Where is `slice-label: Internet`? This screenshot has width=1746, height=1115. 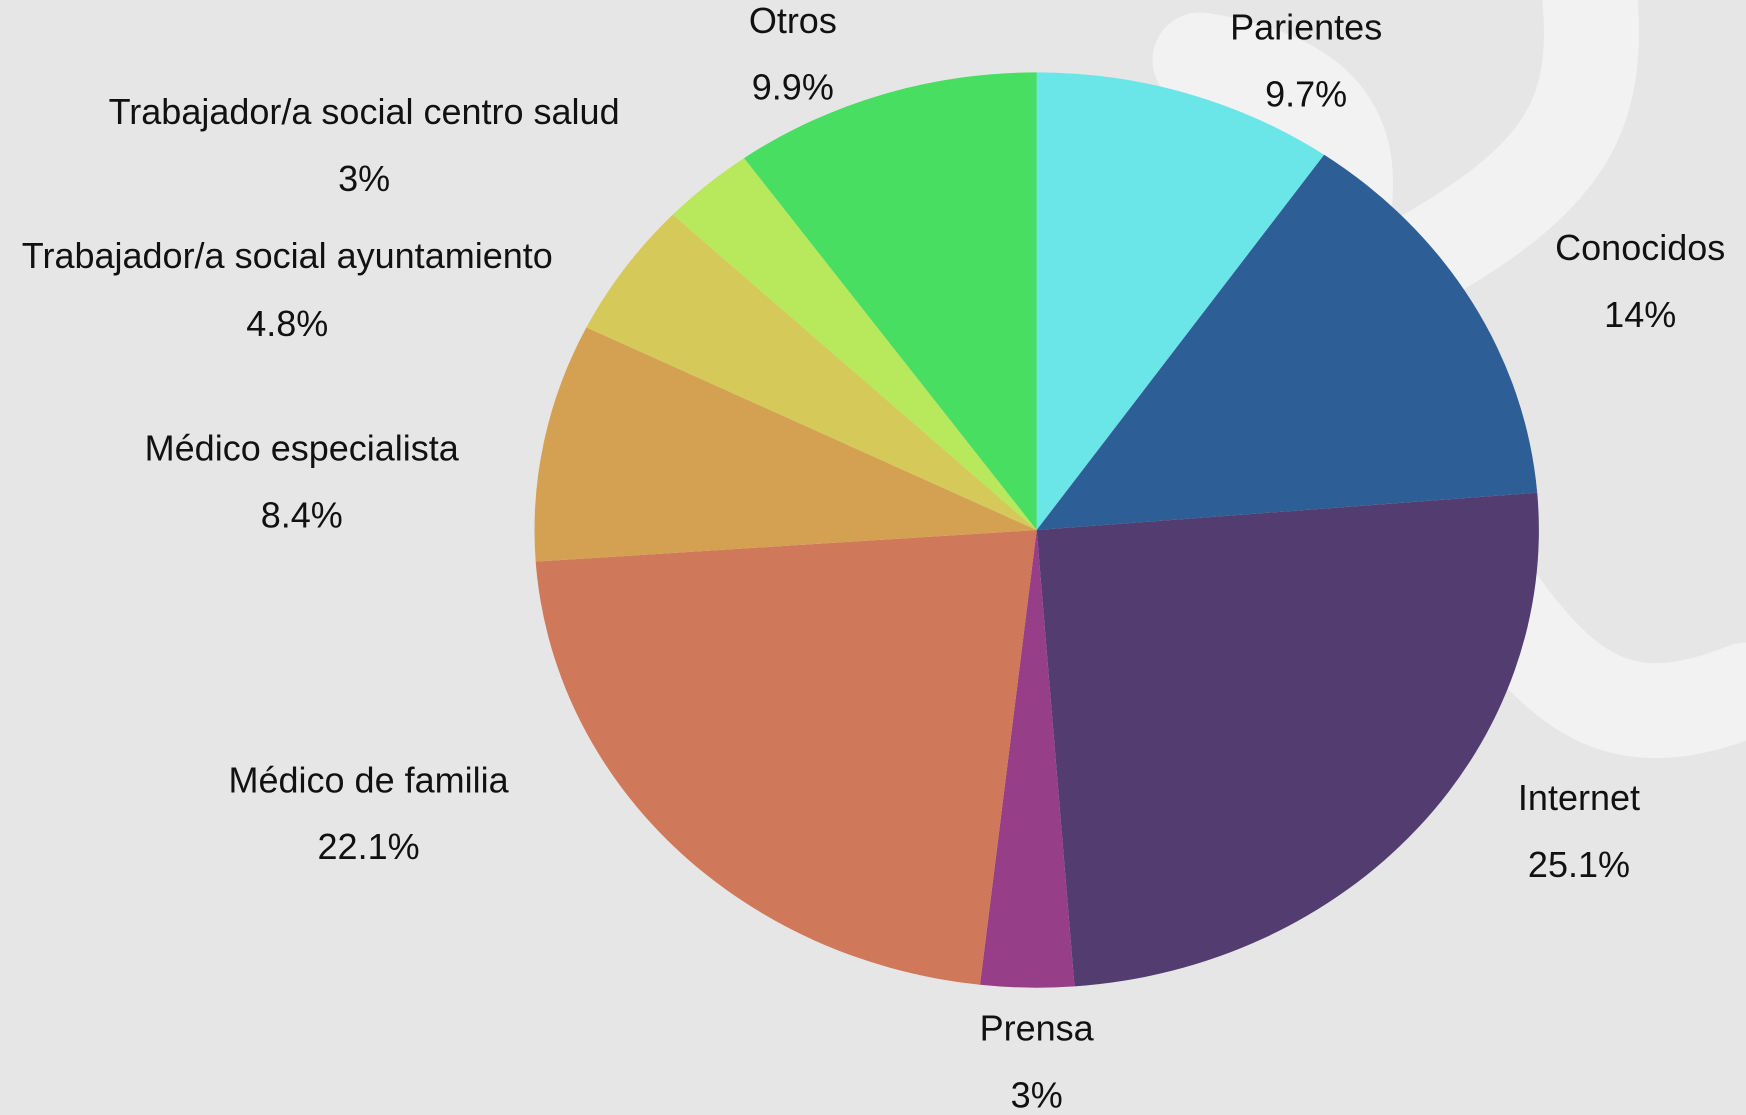
slice-label: Internet is located at coordinates (1579, 797).